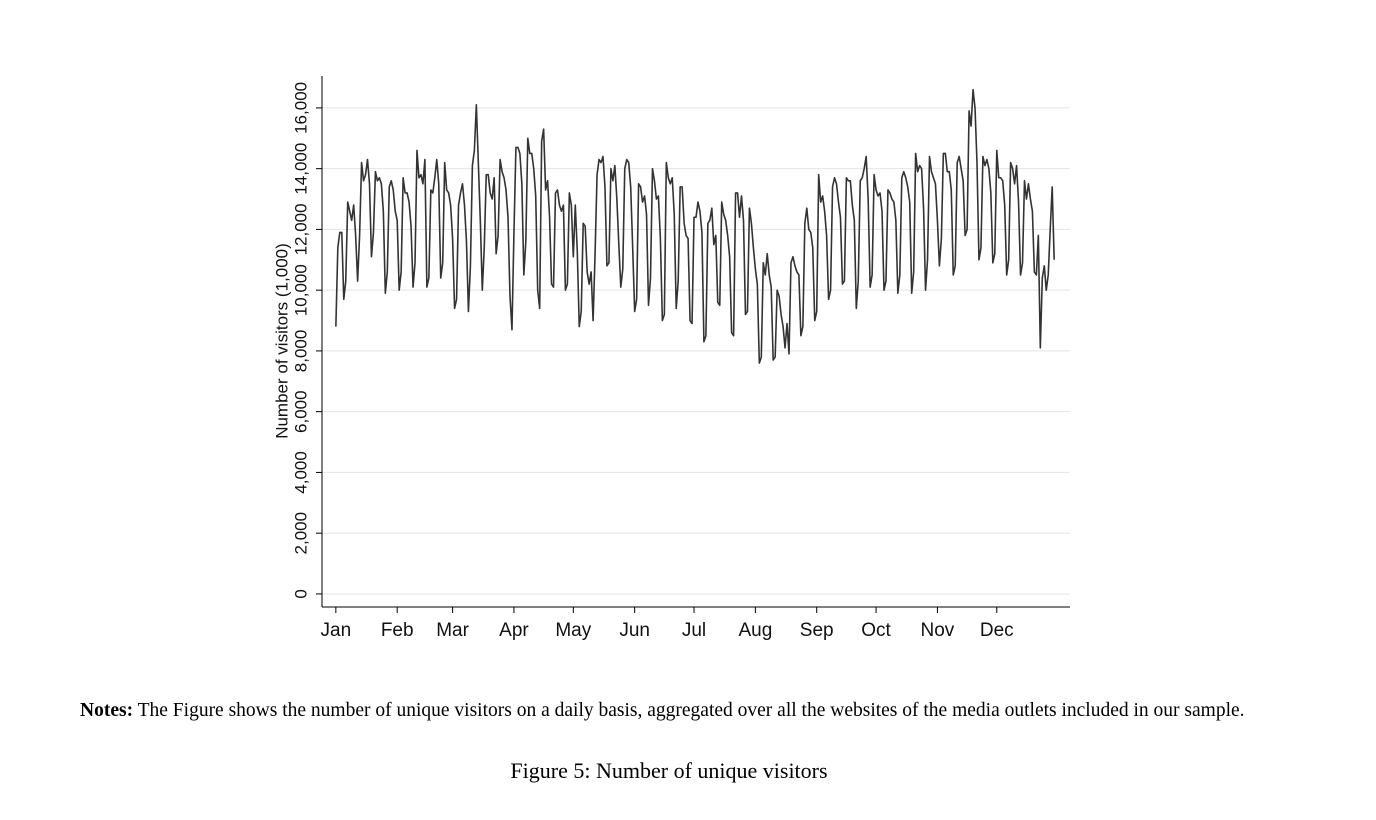 This screenshot has height=820, width=1376. I want to click on x-tick-label: Sep, so click(817, 630).